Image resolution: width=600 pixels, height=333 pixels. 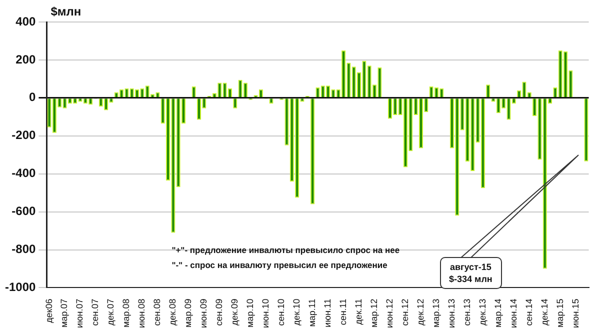 What do you see at coordinates (544, 312) in the screenshot?
I see `x-tick-label: дек.14` at bounding box center [544, 312].